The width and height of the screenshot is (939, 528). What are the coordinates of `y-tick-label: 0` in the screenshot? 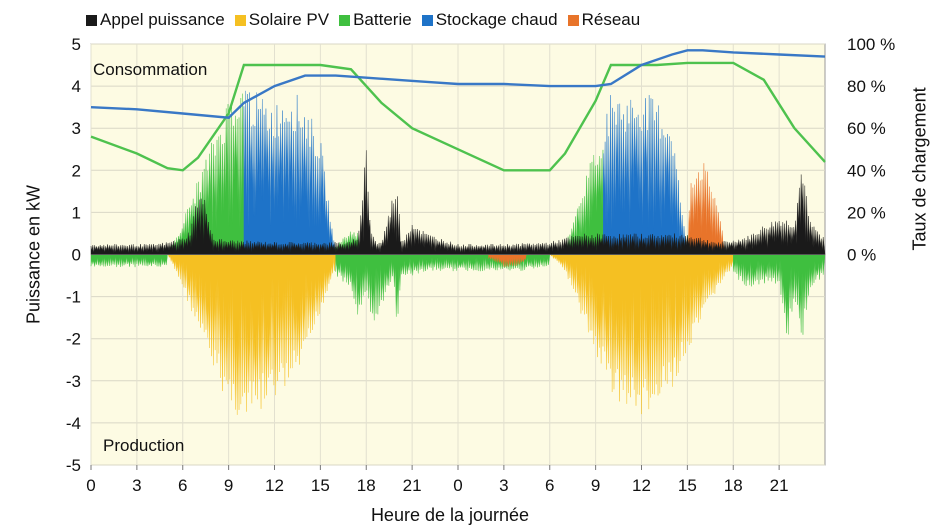 It's located at (76, 255).